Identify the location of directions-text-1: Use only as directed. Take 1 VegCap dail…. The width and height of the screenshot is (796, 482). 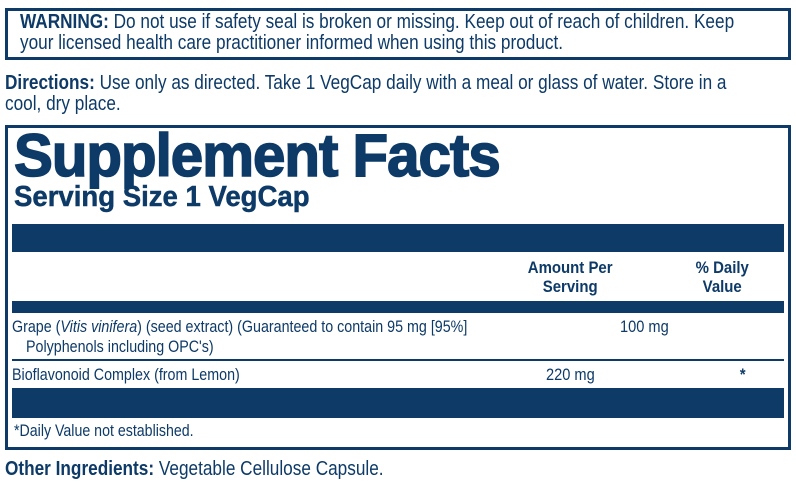
(410, 83).